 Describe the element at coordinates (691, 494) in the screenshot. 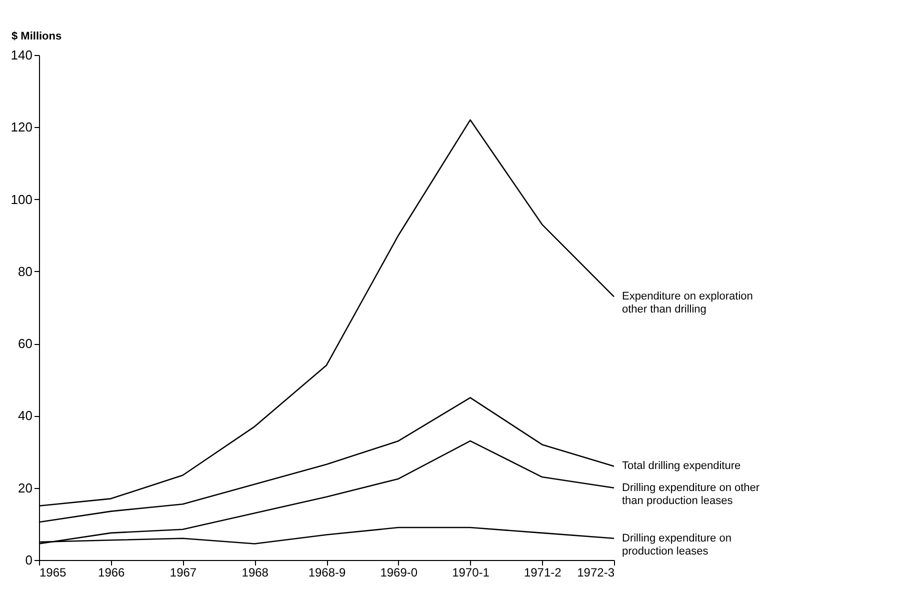

I see `series-label: Drilling expenditure on other than production leases` at that location.